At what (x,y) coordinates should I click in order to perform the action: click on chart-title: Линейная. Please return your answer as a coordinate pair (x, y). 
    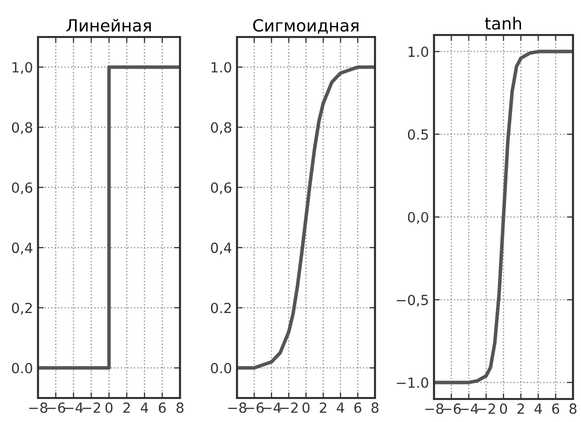
    Looking at the image, I should click on (108, 25).